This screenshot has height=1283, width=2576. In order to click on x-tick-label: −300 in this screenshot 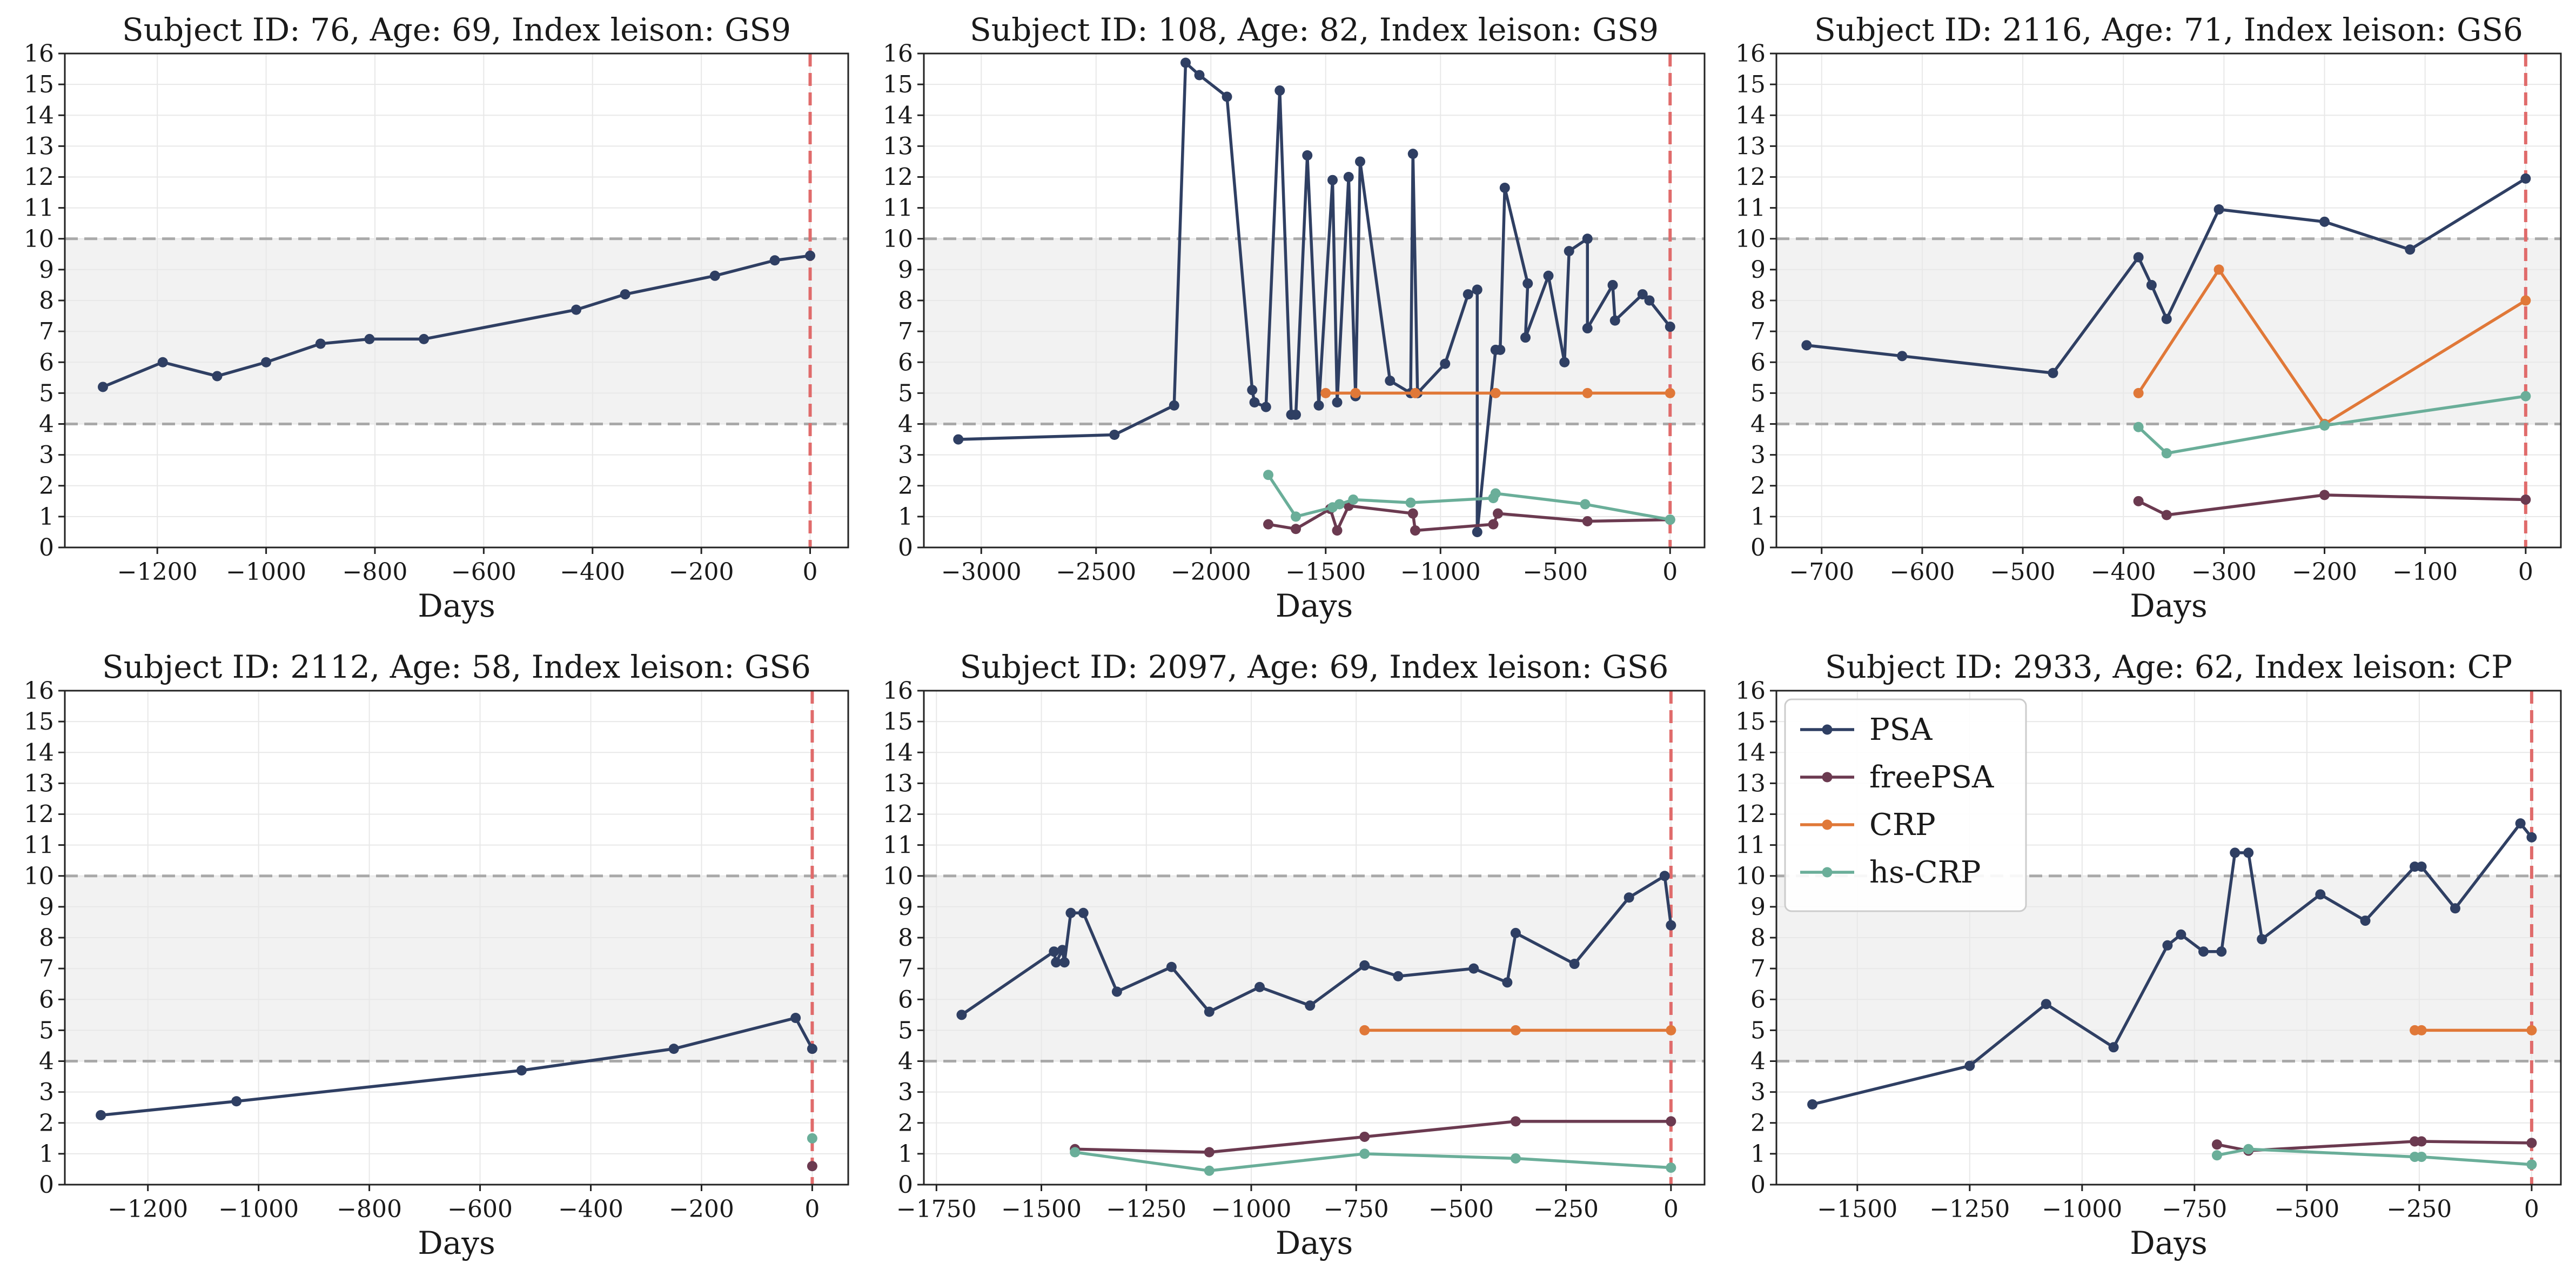, I will do `click(2224, 572)`.